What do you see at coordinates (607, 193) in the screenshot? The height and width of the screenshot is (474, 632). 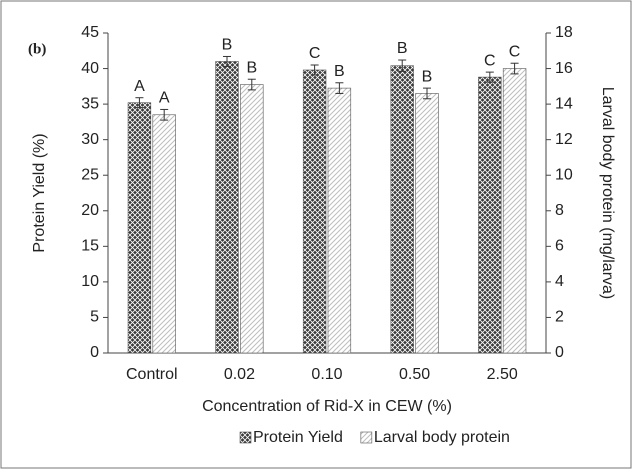 I see `y2-axis-title: Larval body protein (mg/larva)` at bounding box center [607, 193].